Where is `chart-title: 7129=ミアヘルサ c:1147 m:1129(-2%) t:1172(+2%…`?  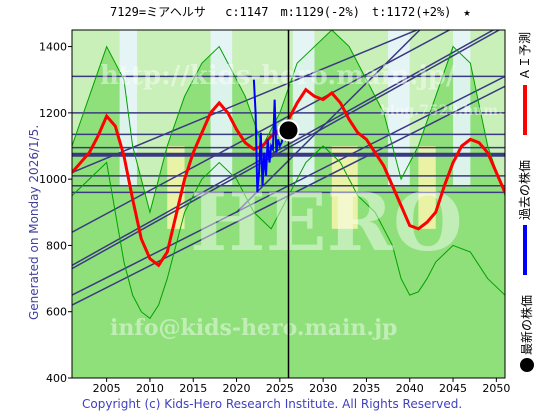
chart-title: 7129=ミアヘルサ c:1147 m:1129(-2%) t:1172(+2%… is located at coordinates (290, 12).